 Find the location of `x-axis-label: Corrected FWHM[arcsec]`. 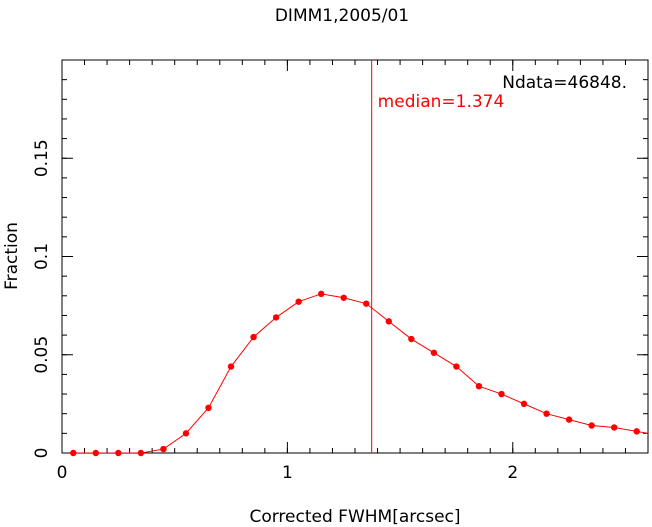

x-axis-label: Corrected FWHM[arcsec] is located at coordinates (354, 517).